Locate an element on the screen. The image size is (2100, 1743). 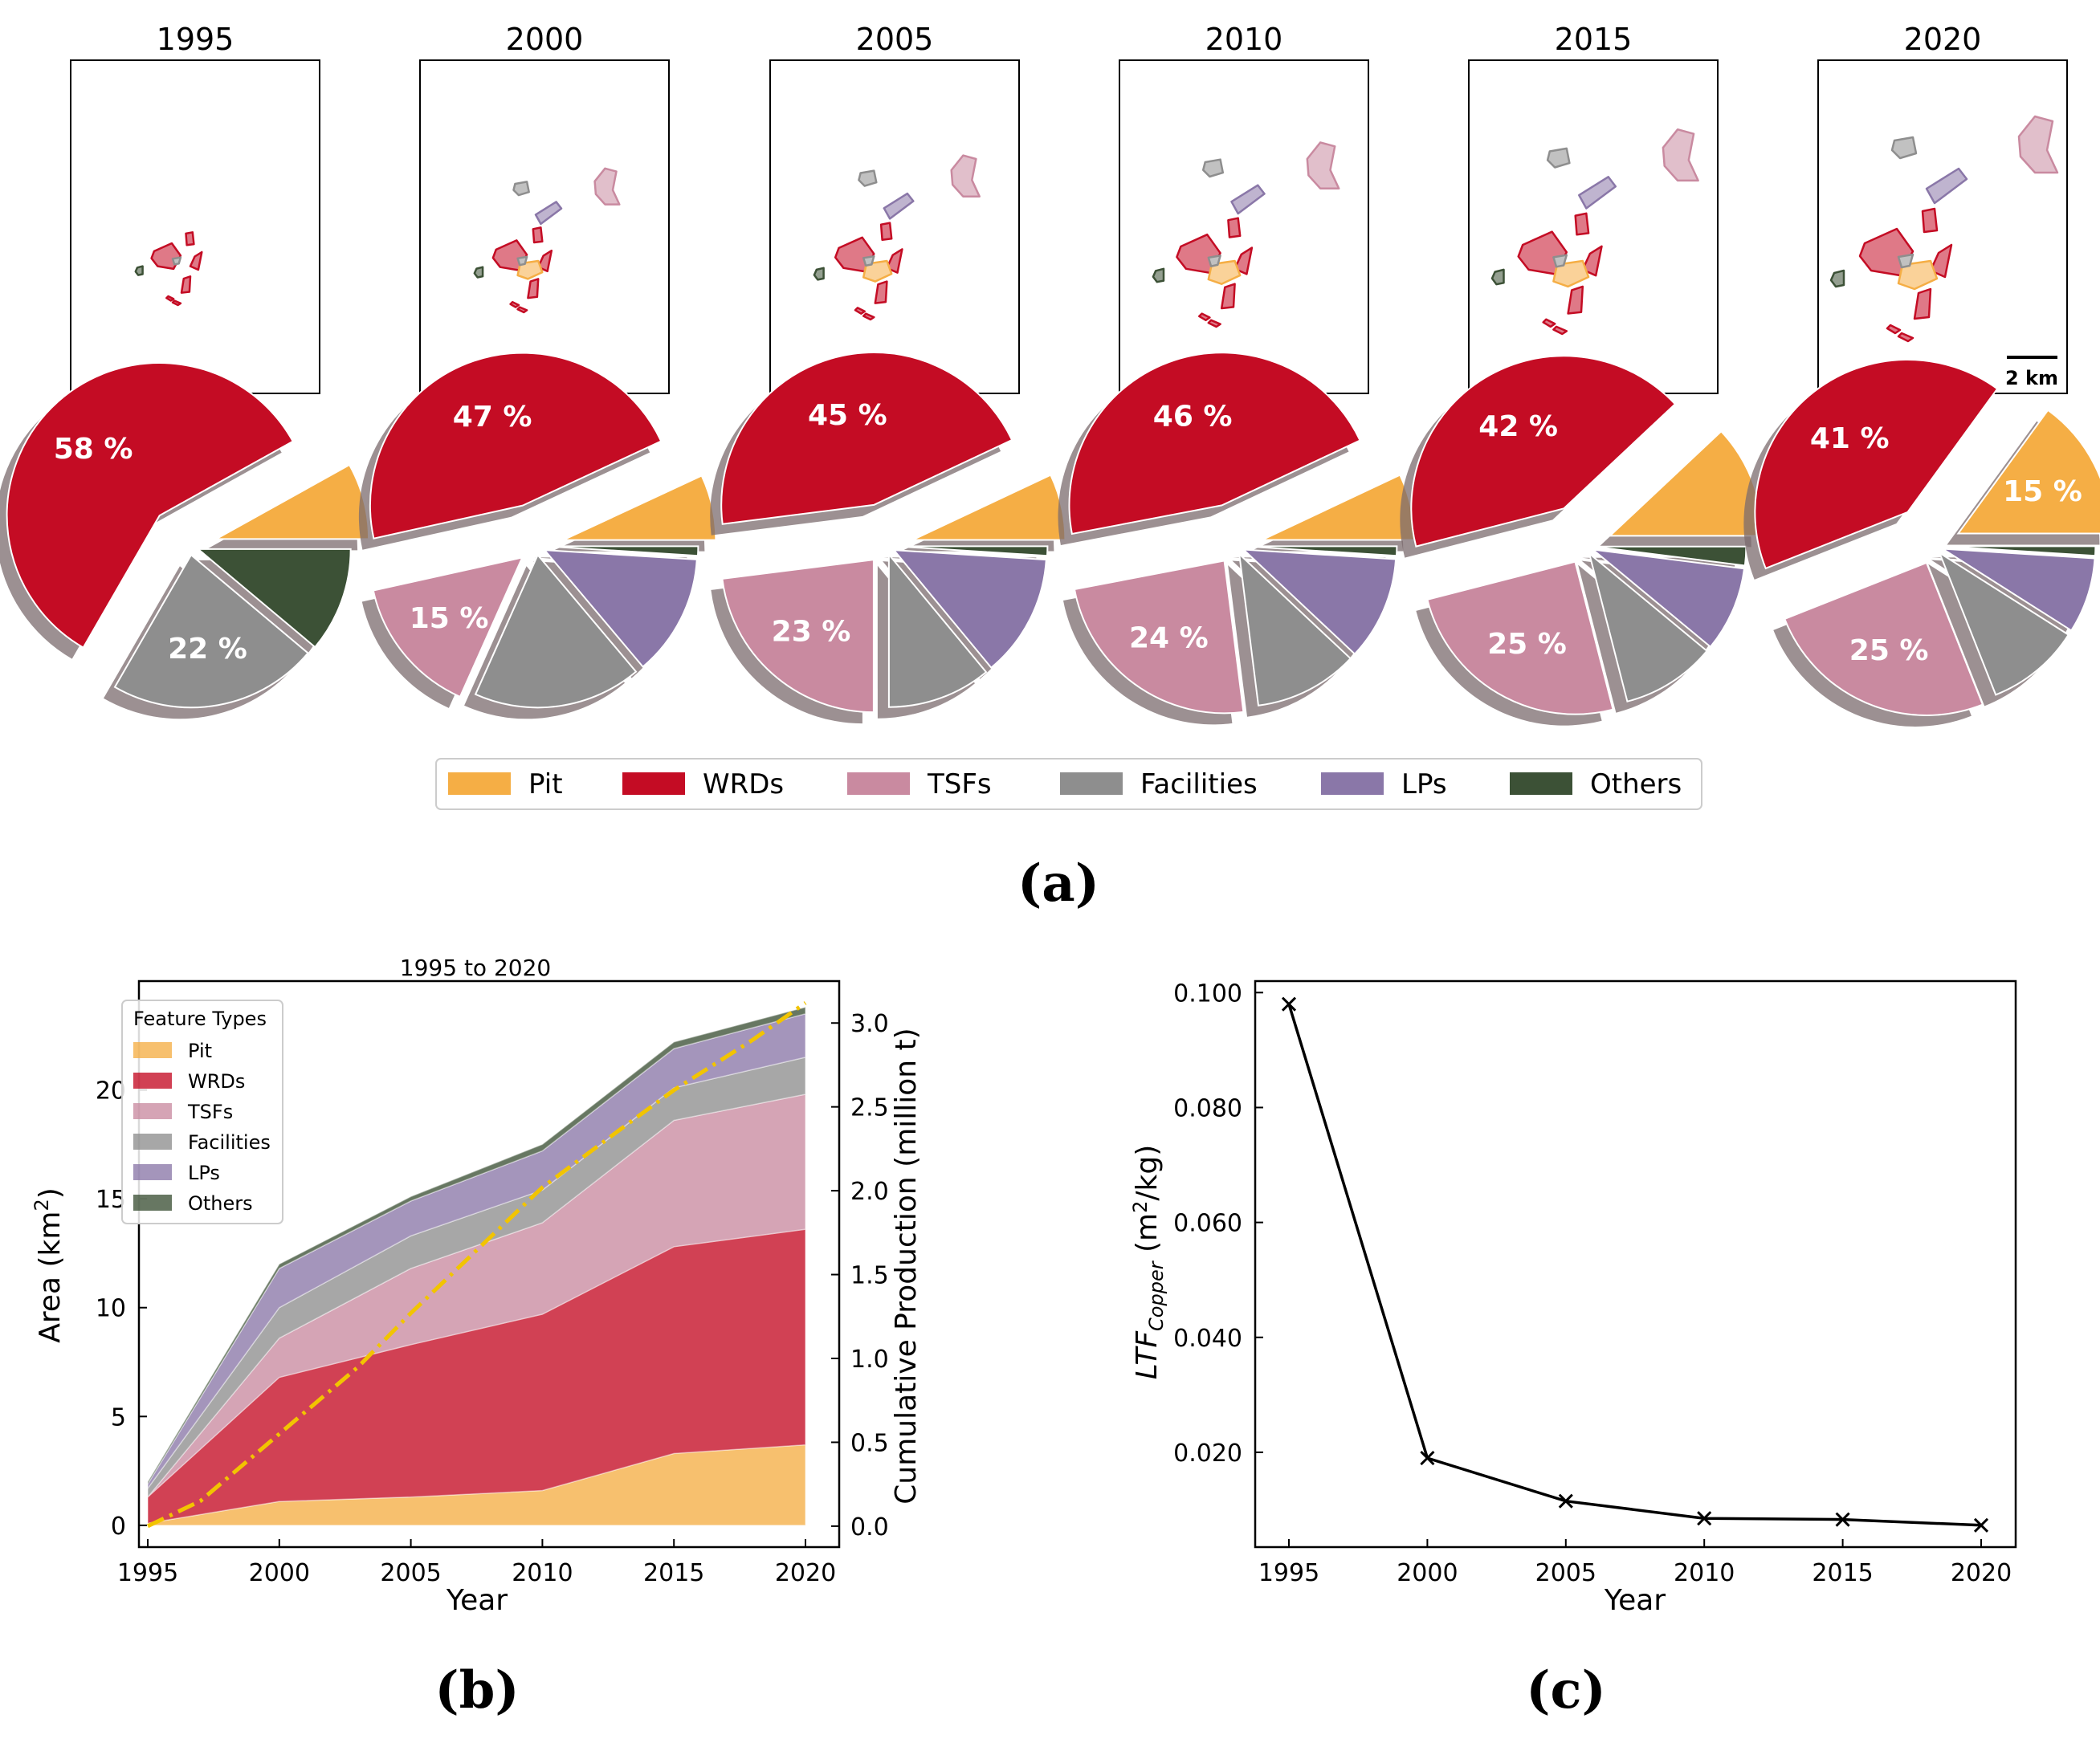
map-2015: 2015 is located at coordinates (1593, 208).